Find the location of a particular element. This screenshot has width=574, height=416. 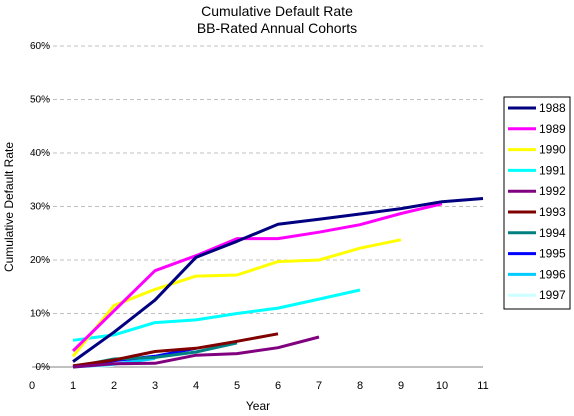

y-tick-label: 30% is located at coordinates (40, 207).